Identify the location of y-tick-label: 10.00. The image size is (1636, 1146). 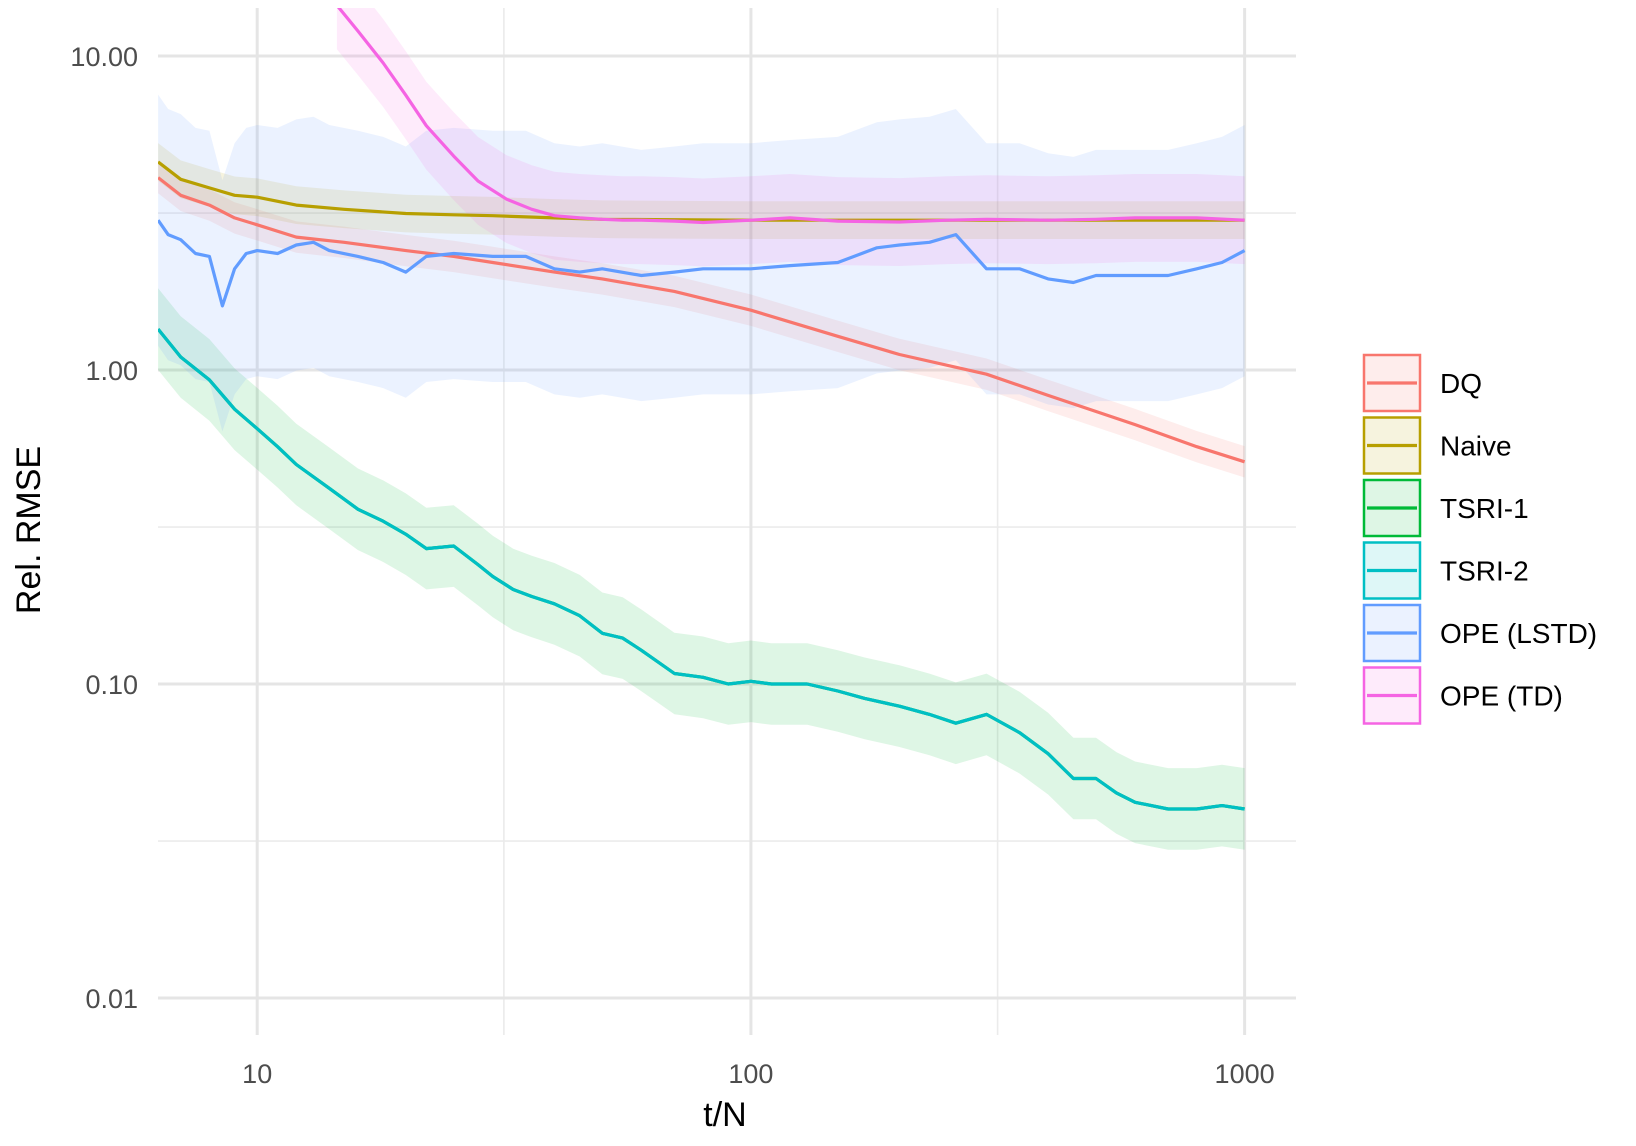
(104, 57).